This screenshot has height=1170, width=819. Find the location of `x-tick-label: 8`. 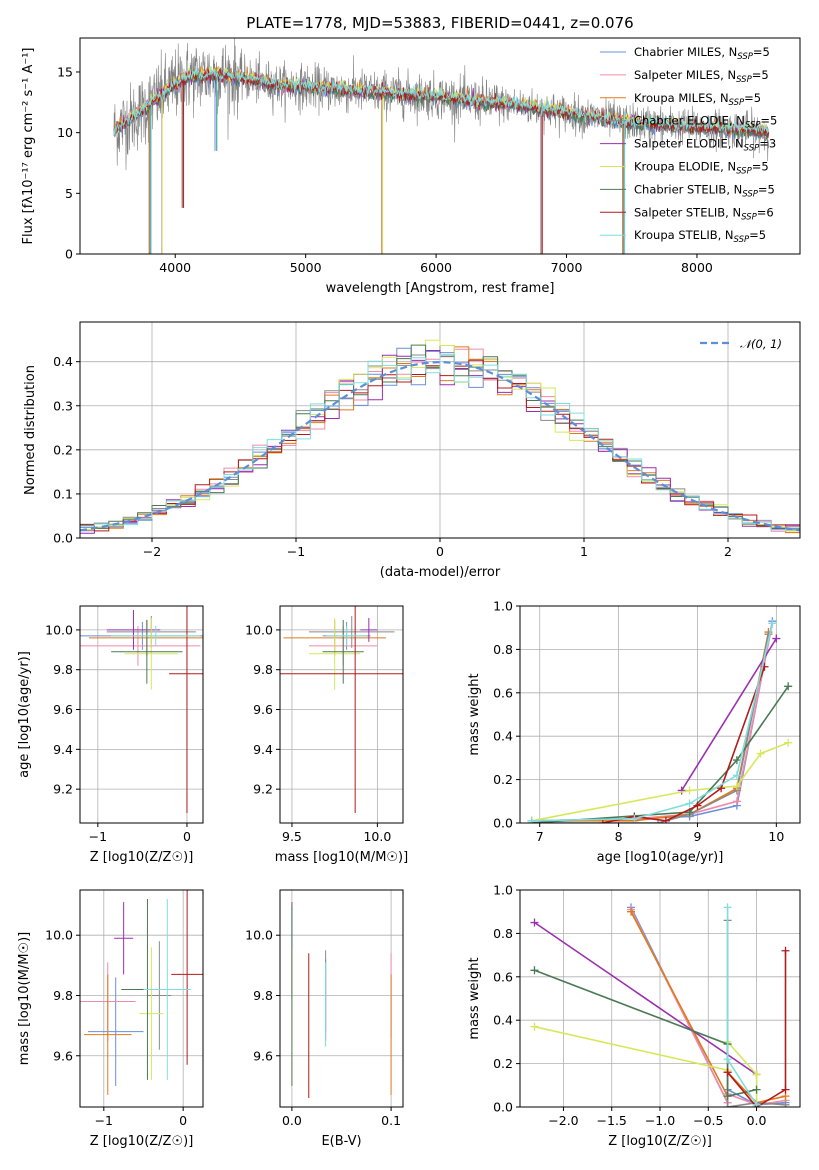

x-tick-label: 8 is located at coordinates (619, 836).